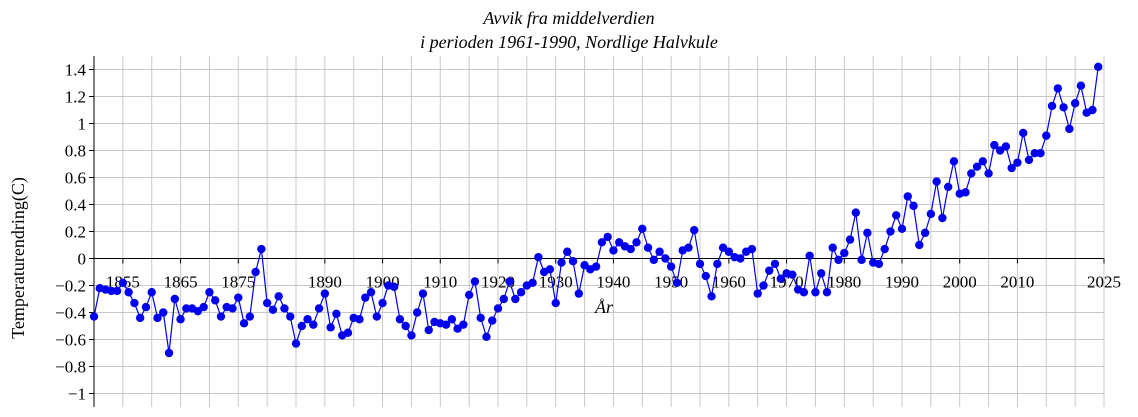 The width and height of the screenshot is (1138, 417). I want to click on y-tick-label: 1, so click(82, 124).